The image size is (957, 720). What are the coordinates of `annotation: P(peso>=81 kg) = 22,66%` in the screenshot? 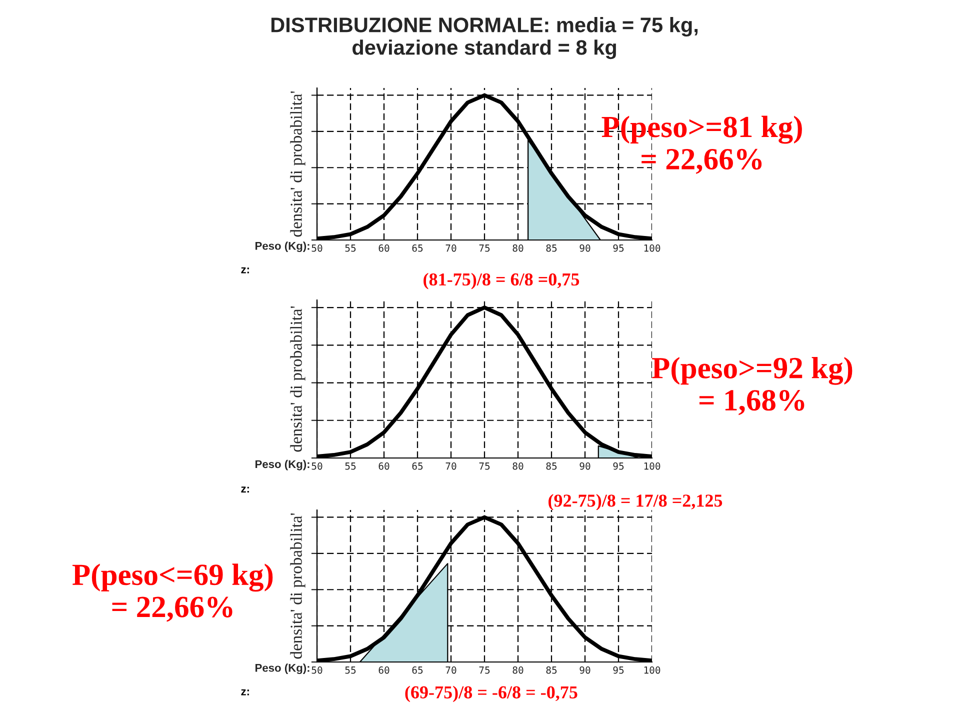 It's located at (702, 145).